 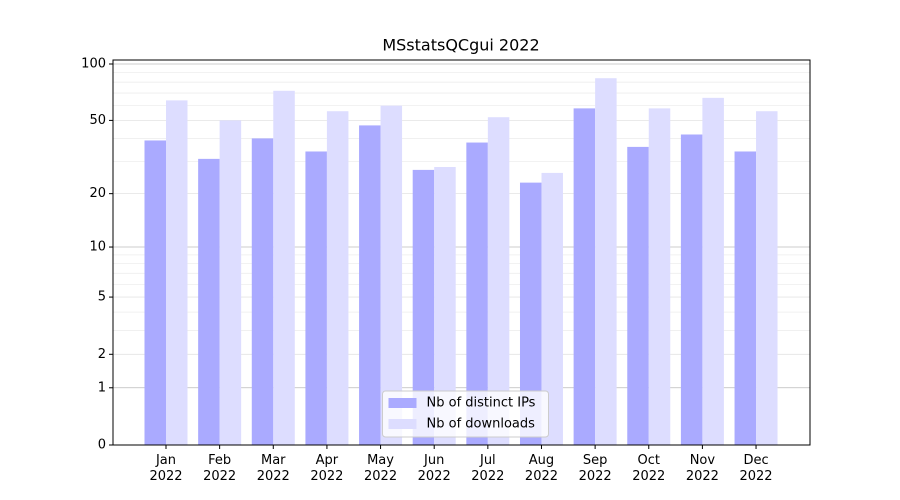 What do you see at coordinates (481, 403) in the screenshot?
I see `legend-label: Nb of distinct IPs` at bounding box center [481, 403].